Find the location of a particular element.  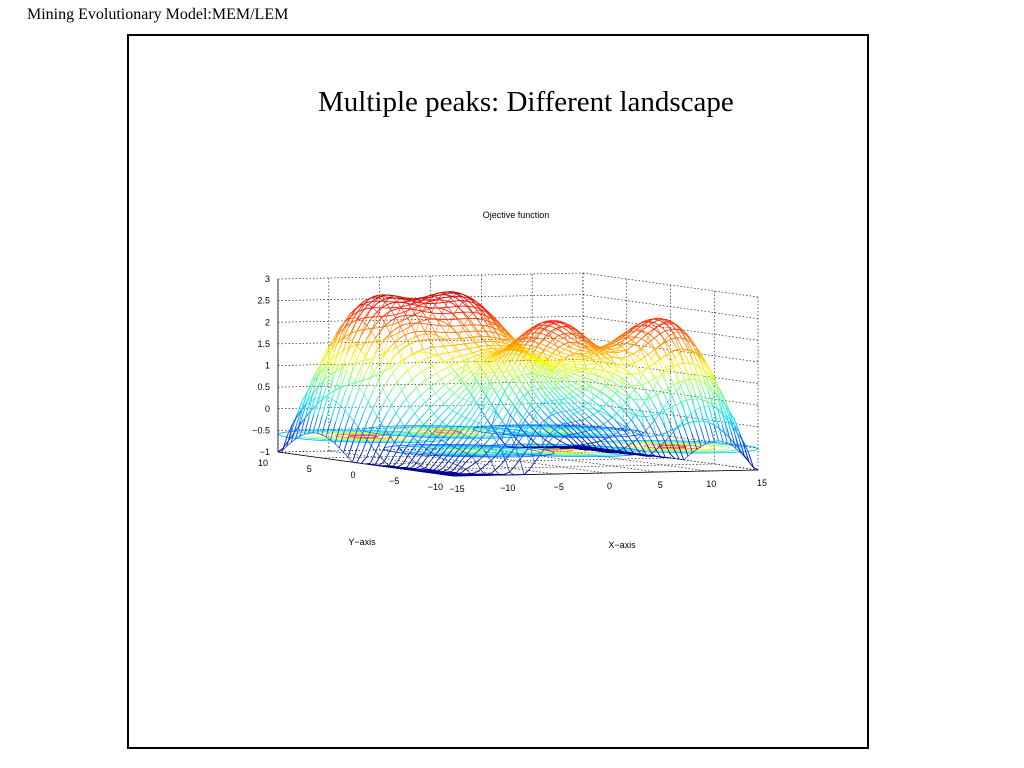

x-tick-label: −5 is located at coordinates (559, 487).